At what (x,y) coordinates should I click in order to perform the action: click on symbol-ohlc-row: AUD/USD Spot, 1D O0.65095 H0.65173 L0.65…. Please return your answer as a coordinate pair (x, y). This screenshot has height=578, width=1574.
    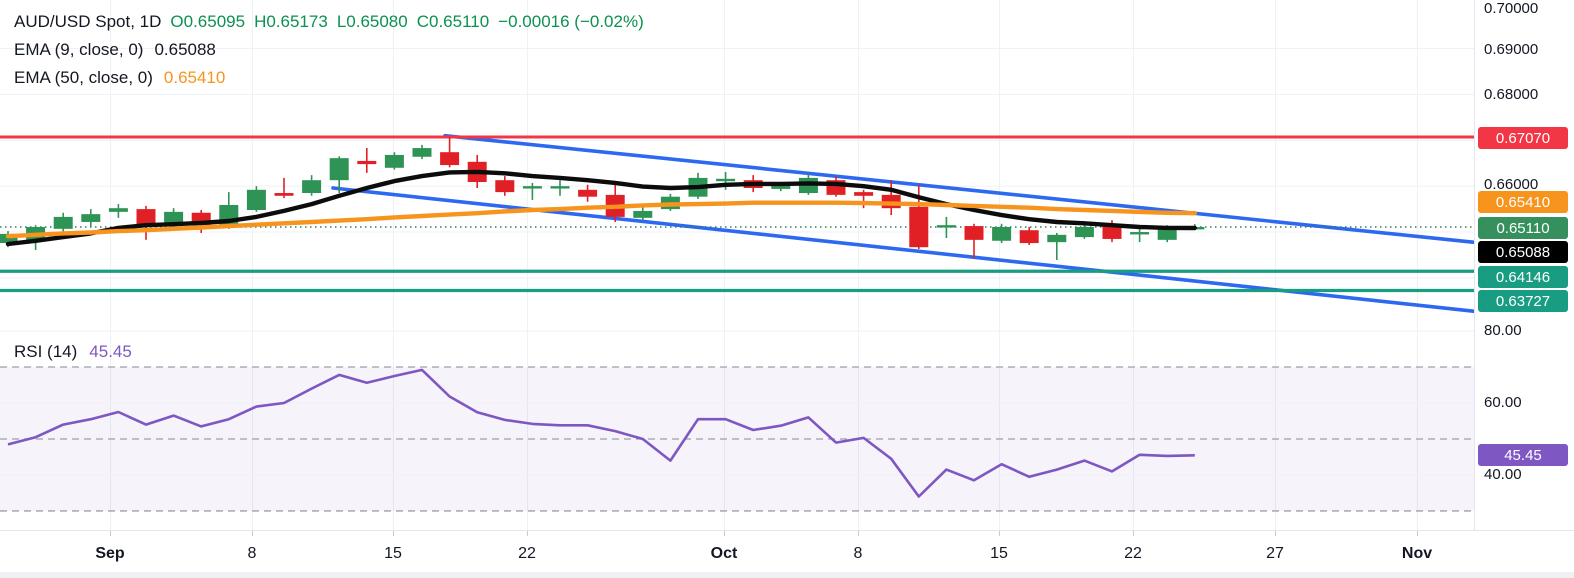
    Looking at the image, I should click on (333, 22).